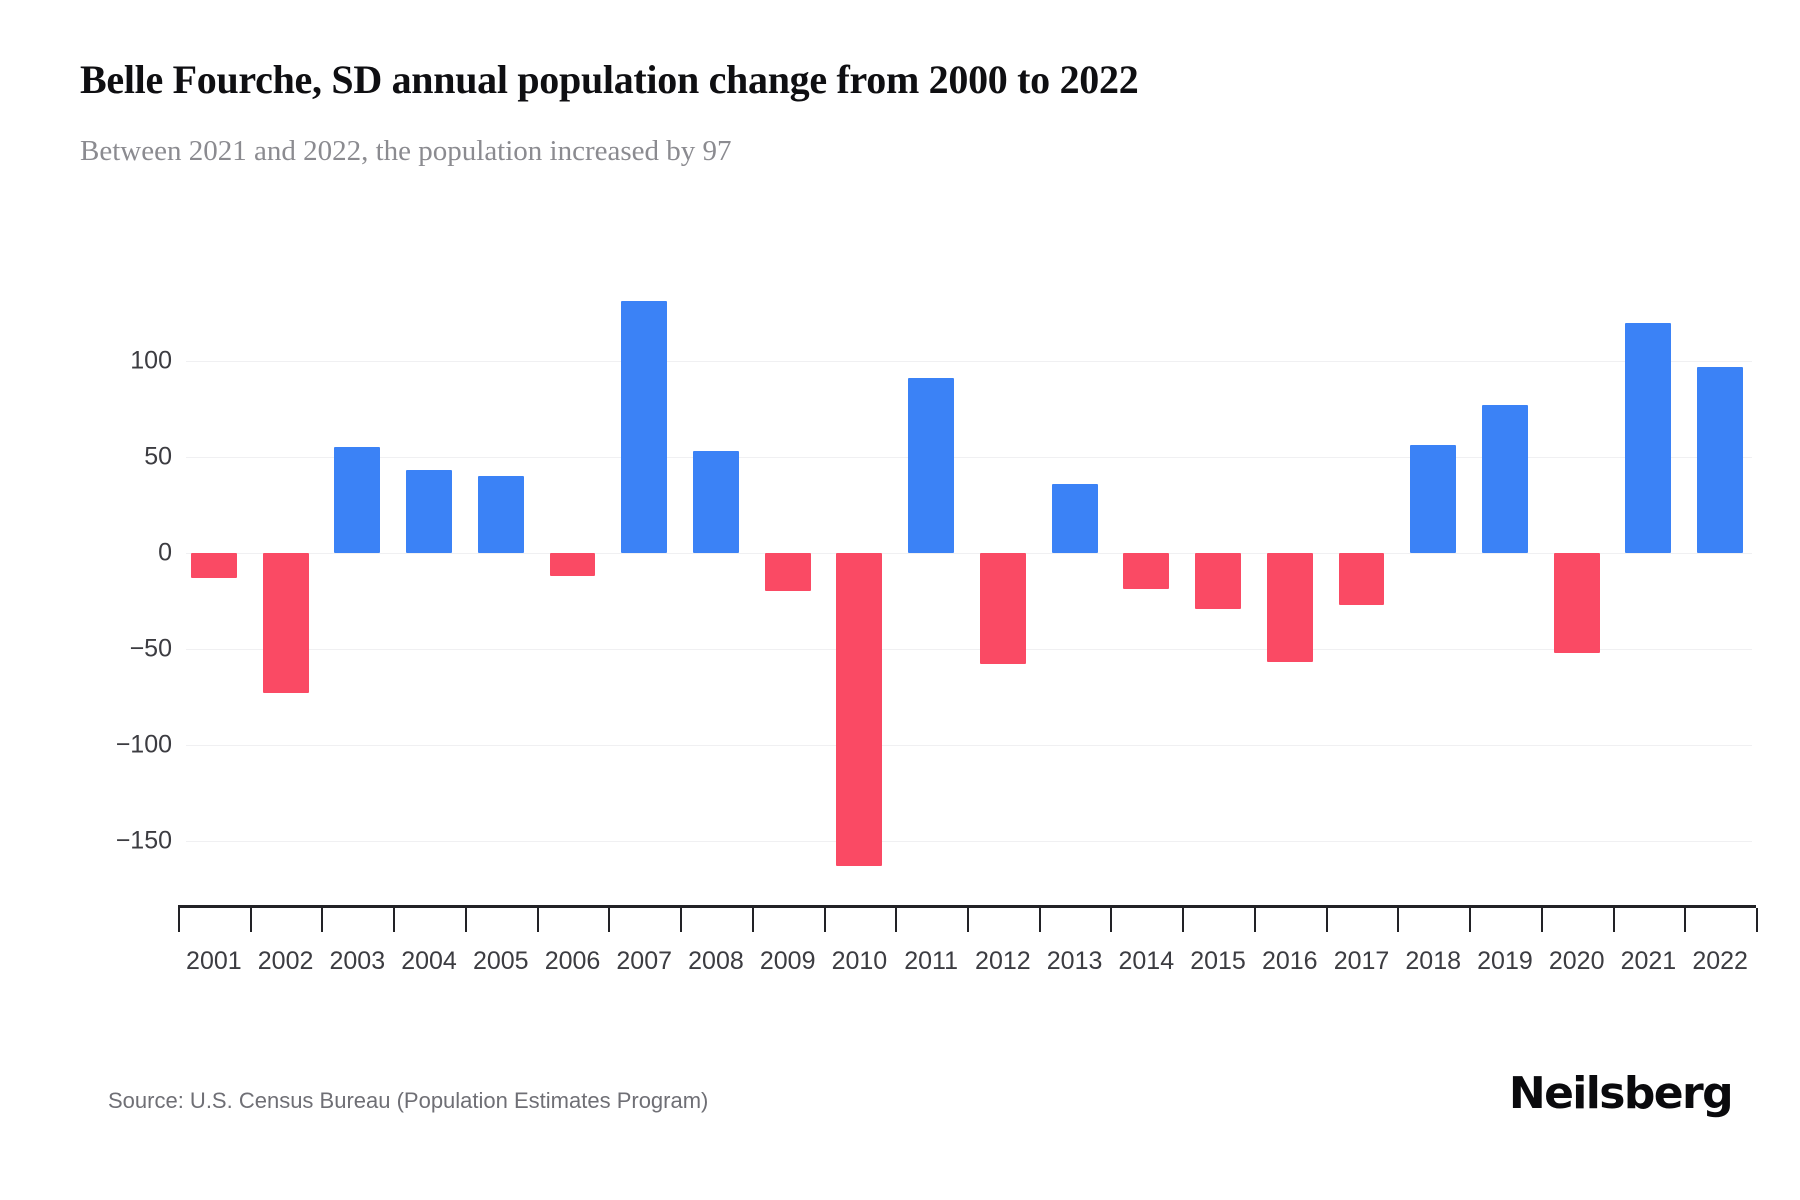  What do you see at coordinates (213, 565) in the screenshot?
I see `bar-2001` at bounding box center [213, 565].